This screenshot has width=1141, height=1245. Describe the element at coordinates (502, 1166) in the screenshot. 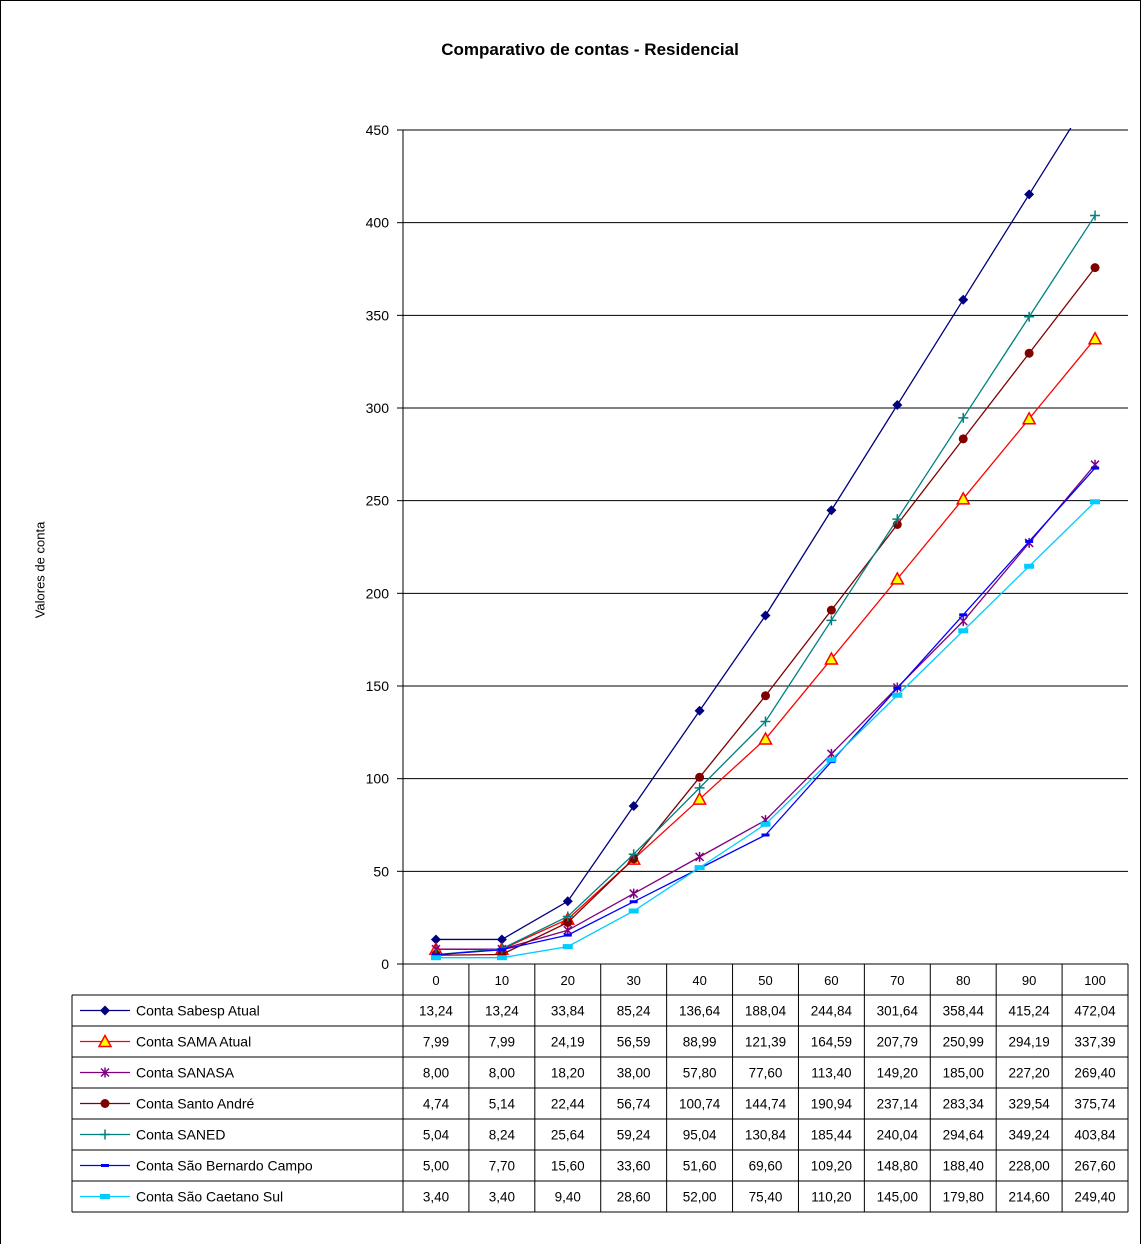

I see `table-value: 7,70` at that location.